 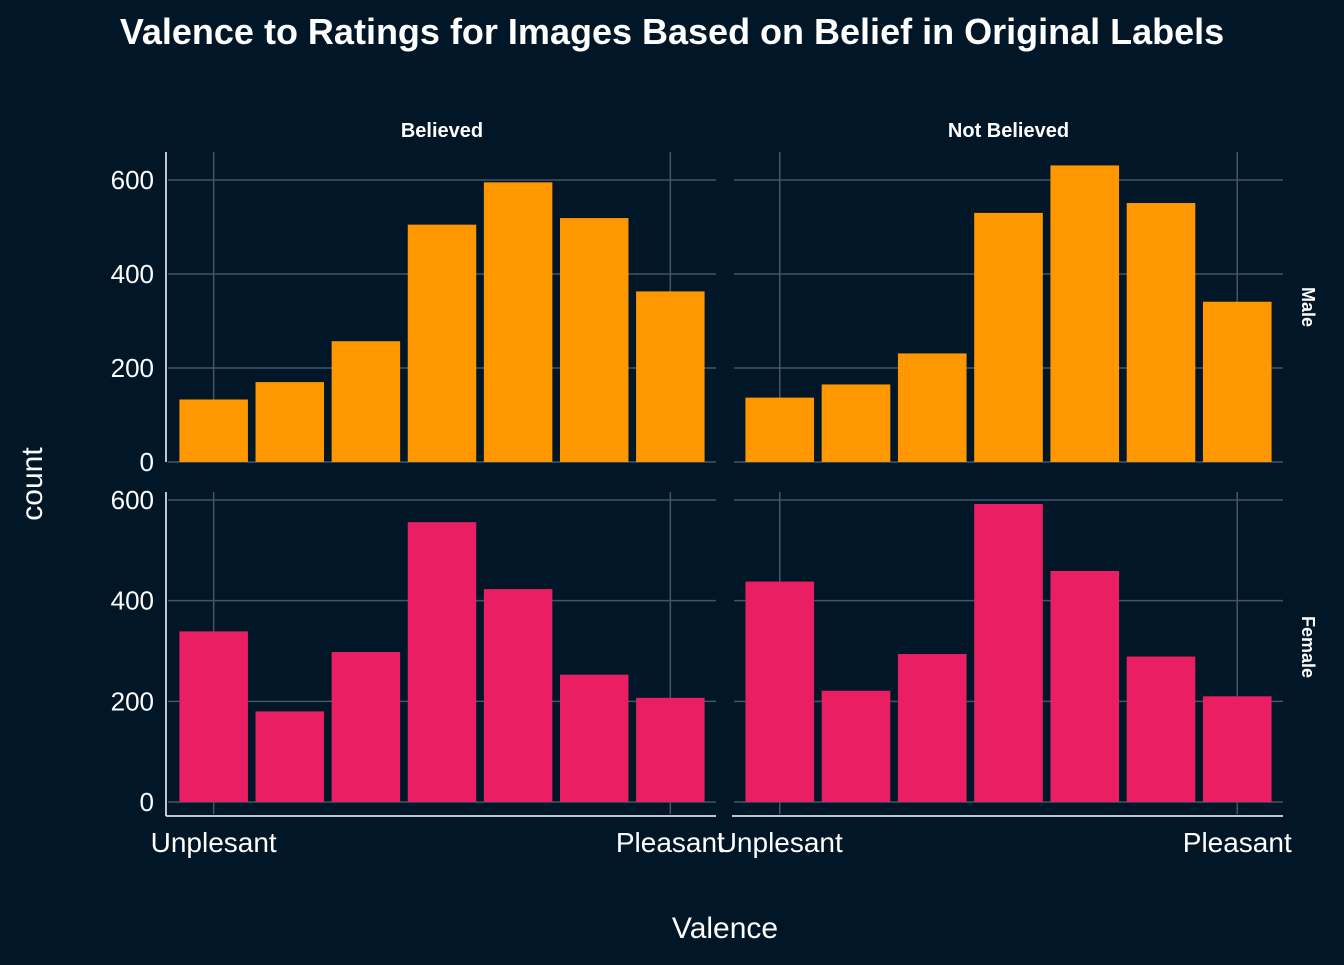 What do you see at coordinates (32, 484) in the screenshot?
I see `y-axis-label: count` at bounding box center [32, 484].